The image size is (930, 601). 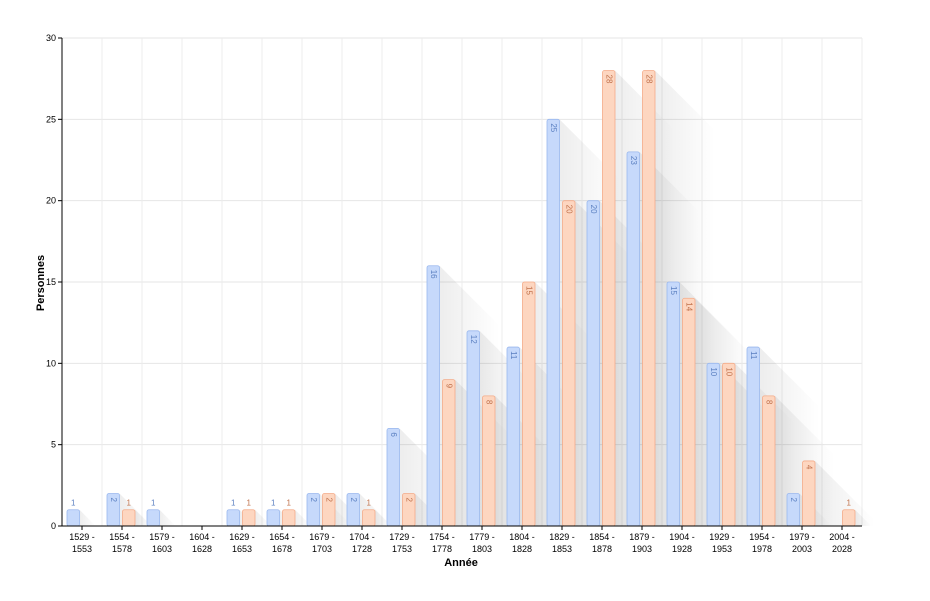 I want to click on x-tick-label: 1928, so click(x=682, y=549).